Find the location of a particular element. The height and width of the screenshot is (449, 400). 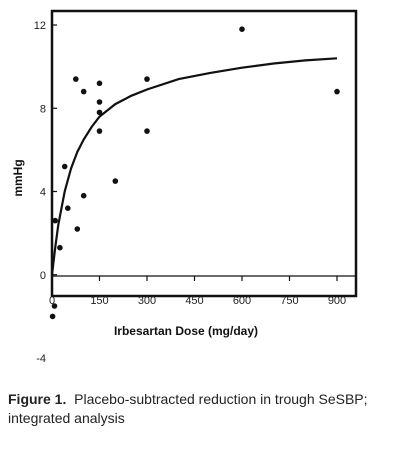

x-tick-label: 900 is located at coordinates (337, 301).